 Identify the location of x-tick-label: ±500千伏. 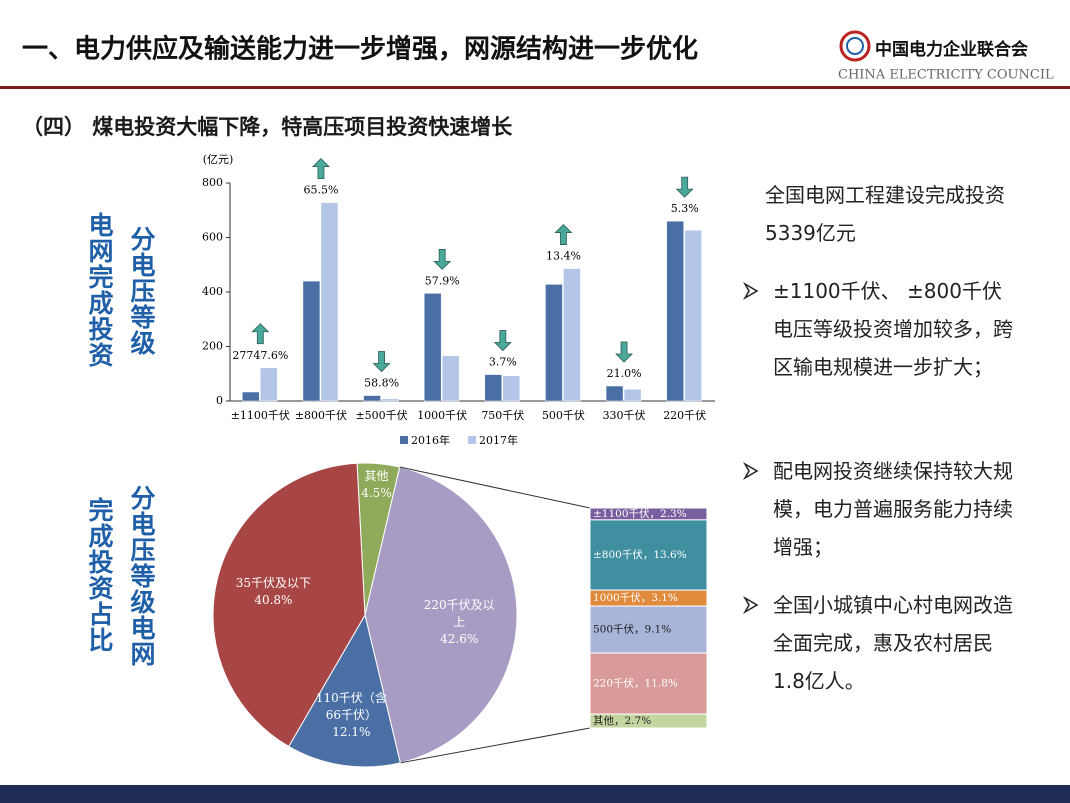
(381, 415).